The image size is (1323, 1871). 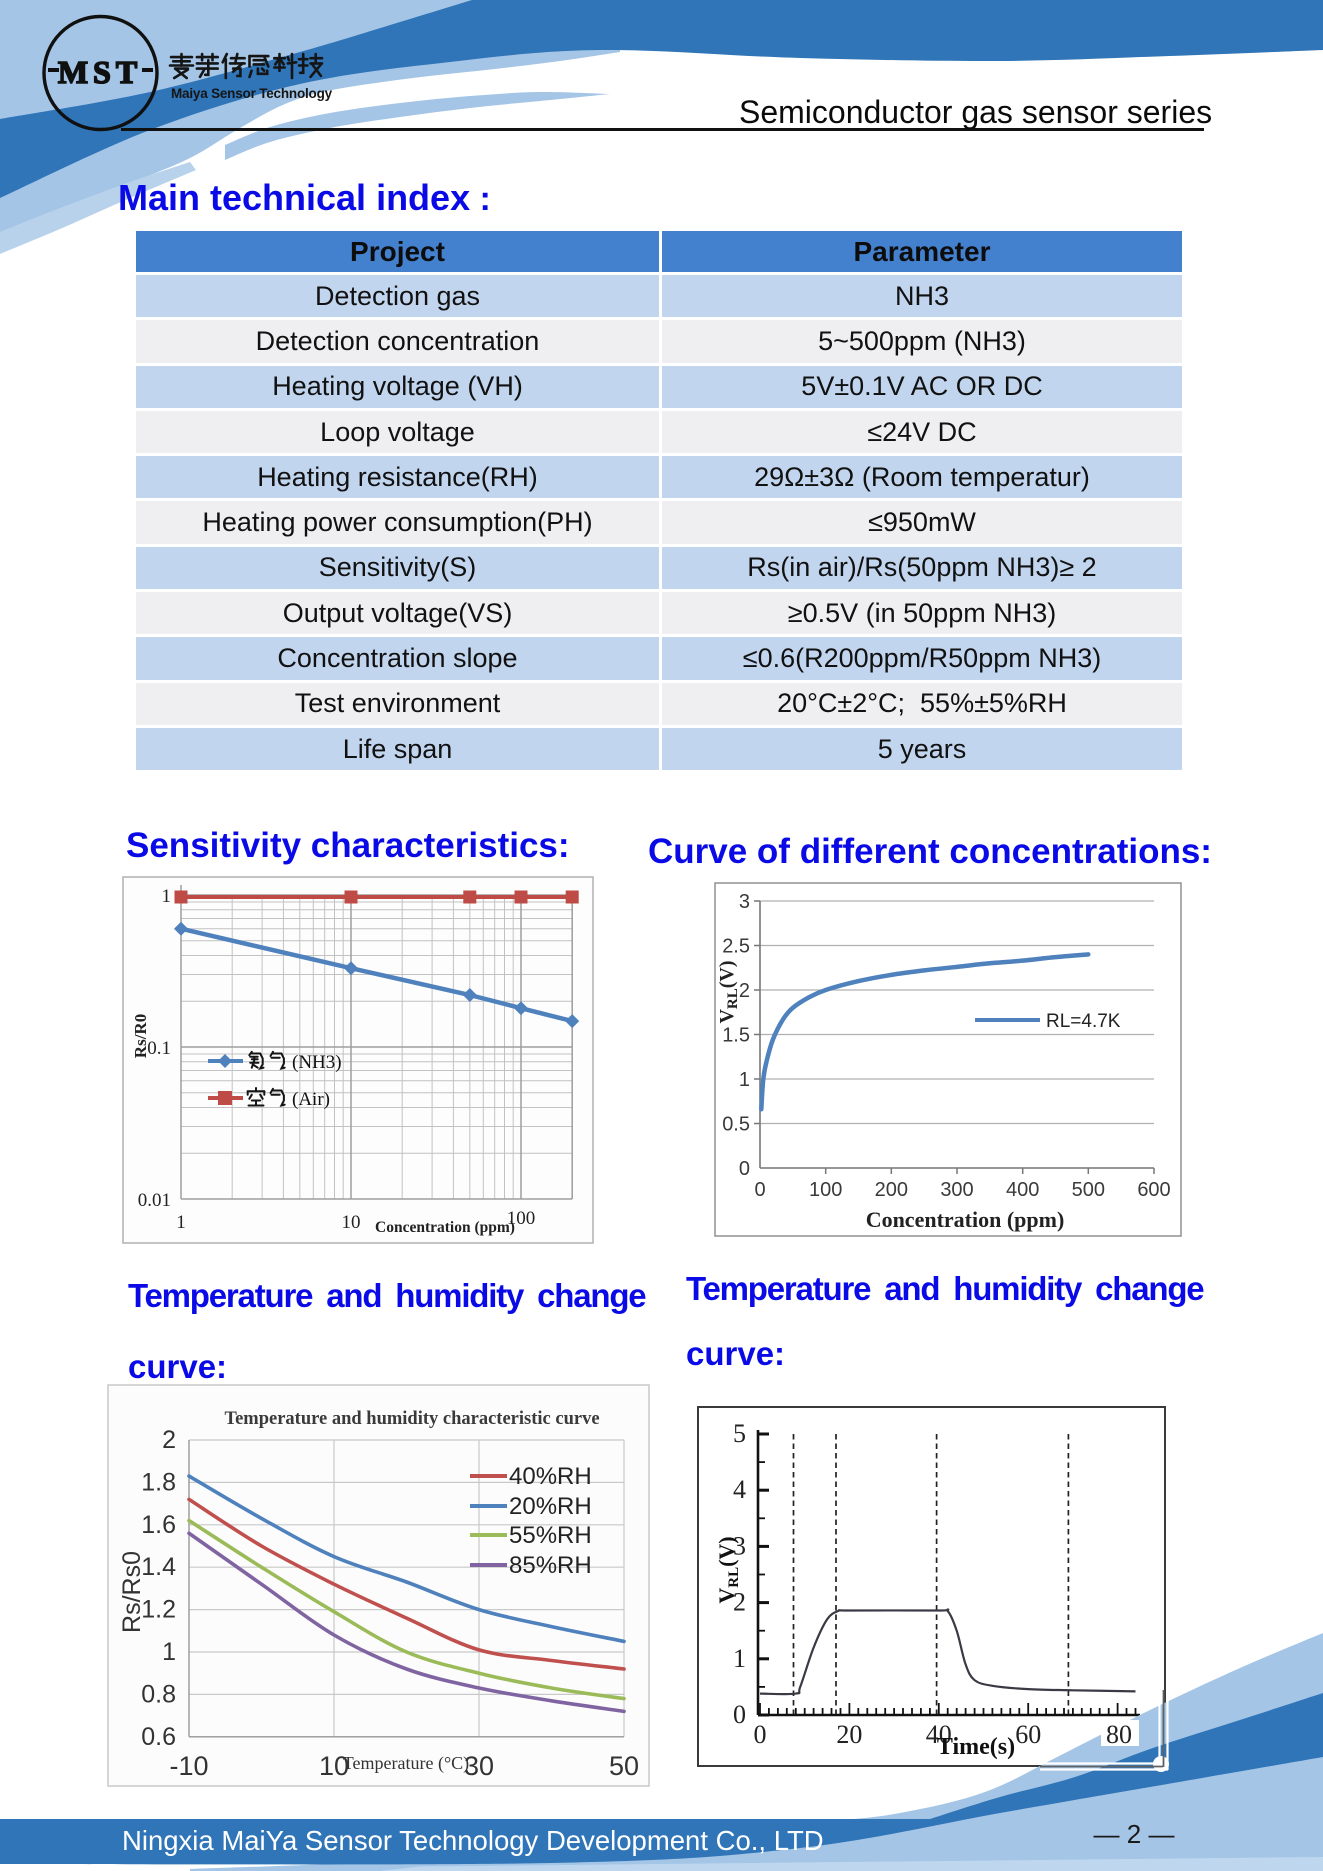 I want to click on svg-text: 400, so click(x=1022, y=1190).